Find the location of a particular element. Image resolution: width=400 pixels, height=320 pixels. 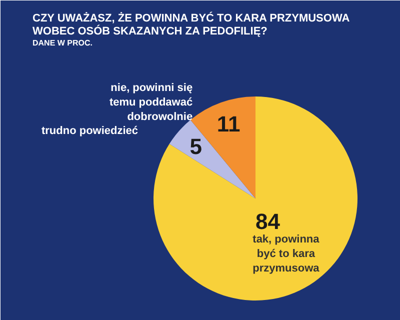

data-label: 5 is located at coordinates (196, 146).